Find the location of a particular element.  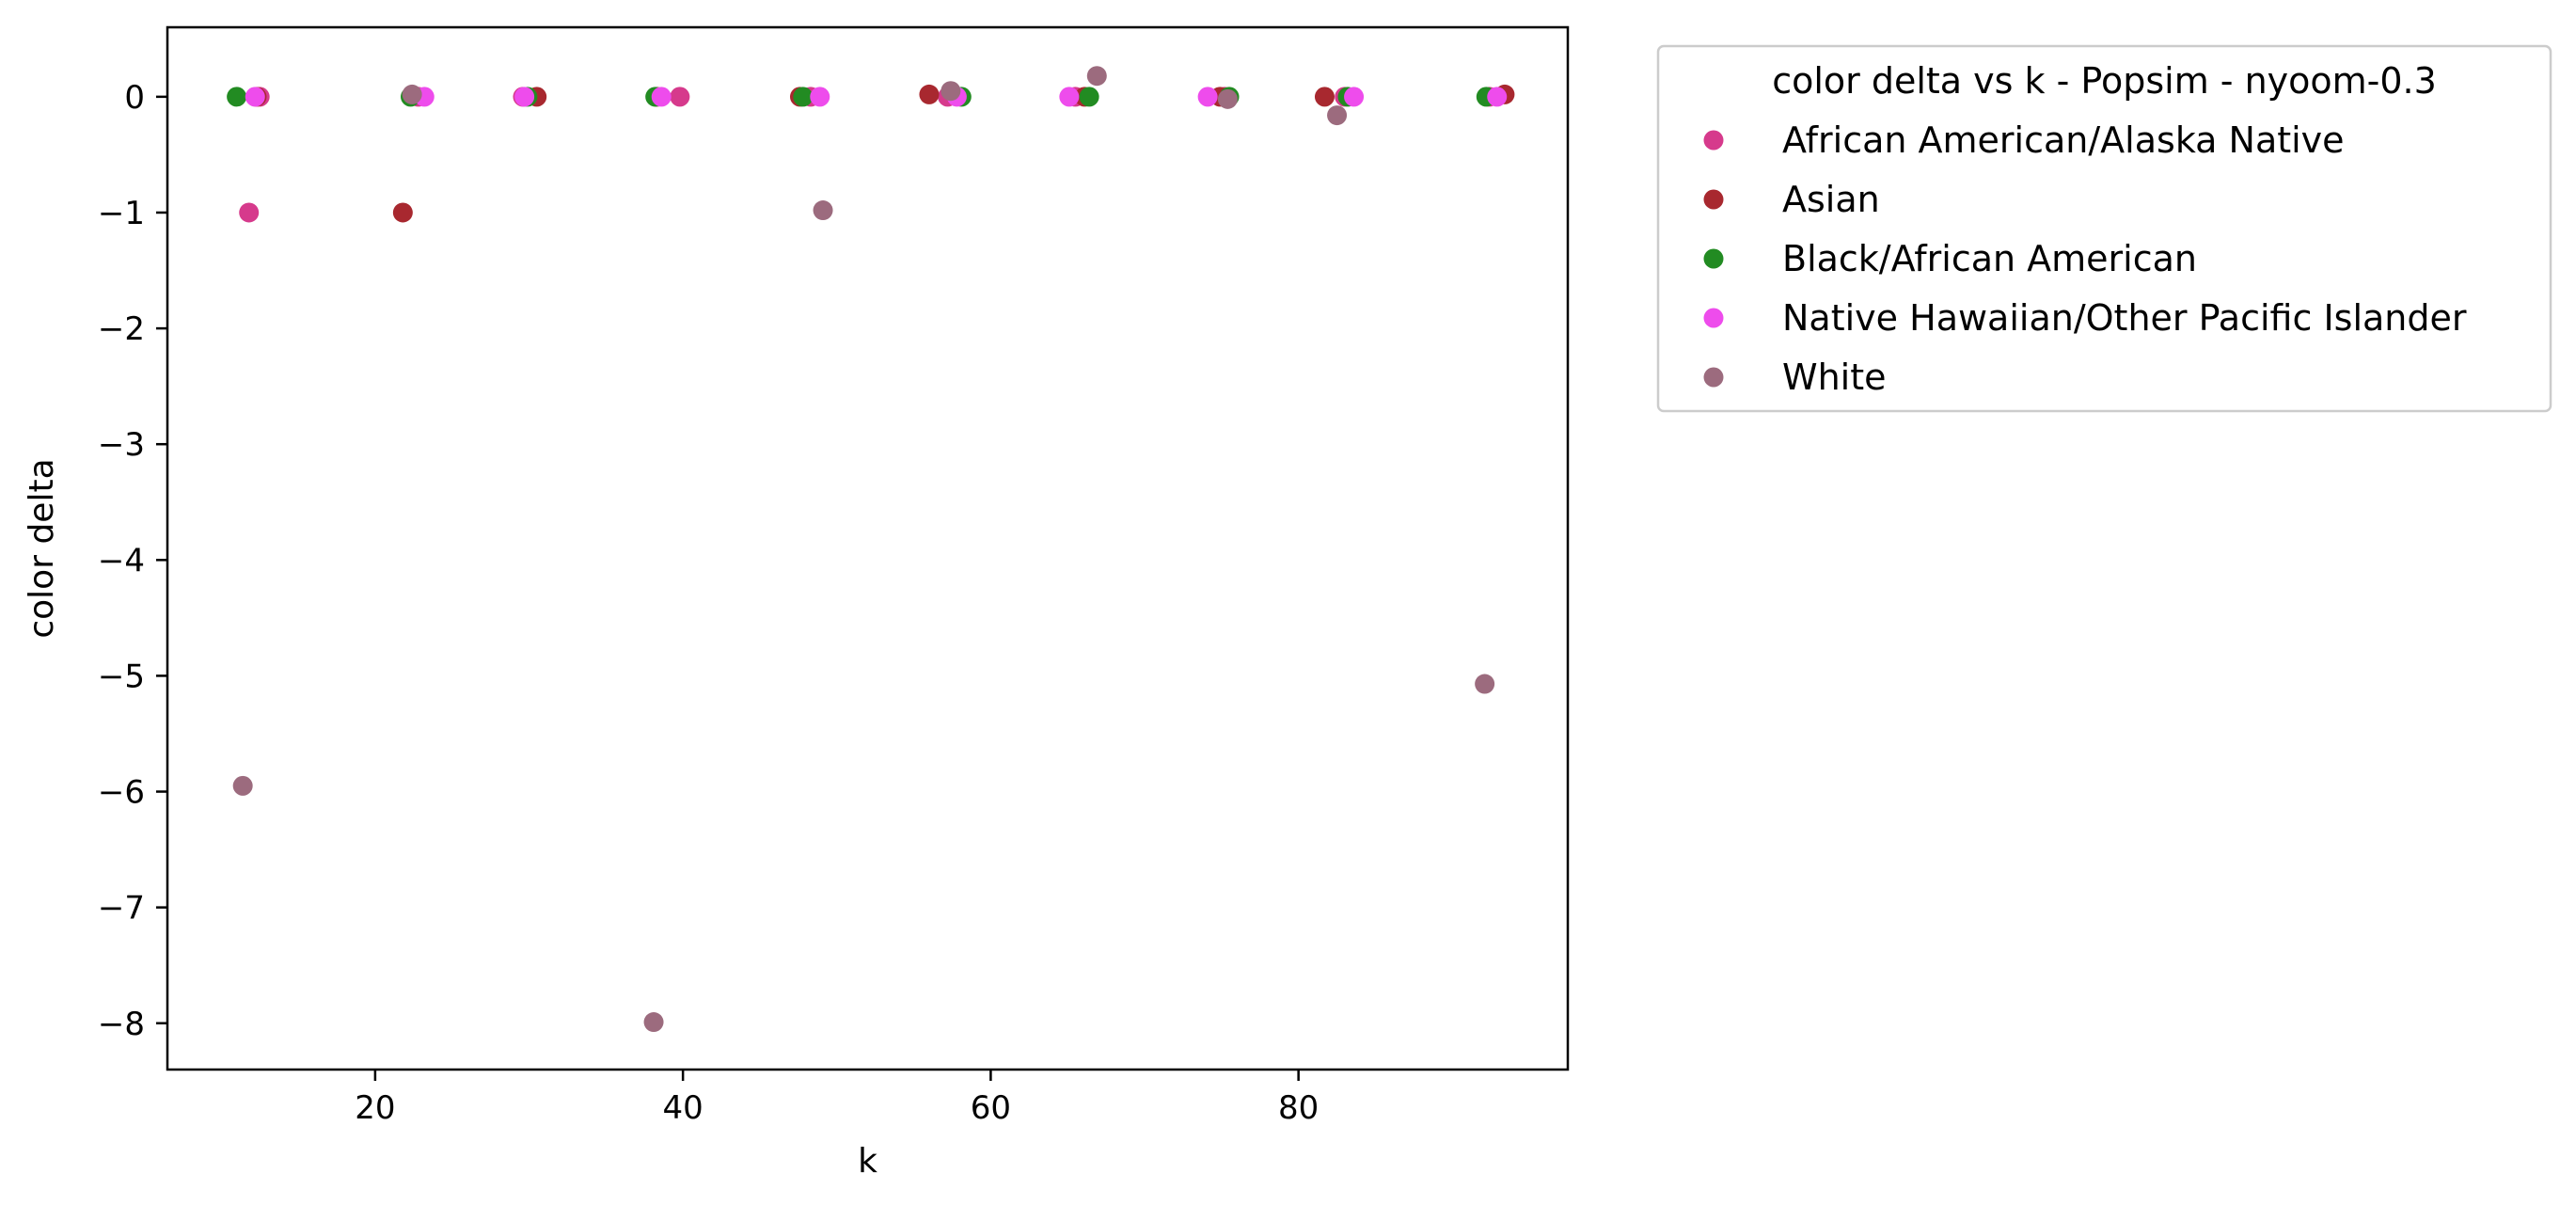

y-tick-label: −5 is located at coordinates (121, 677).